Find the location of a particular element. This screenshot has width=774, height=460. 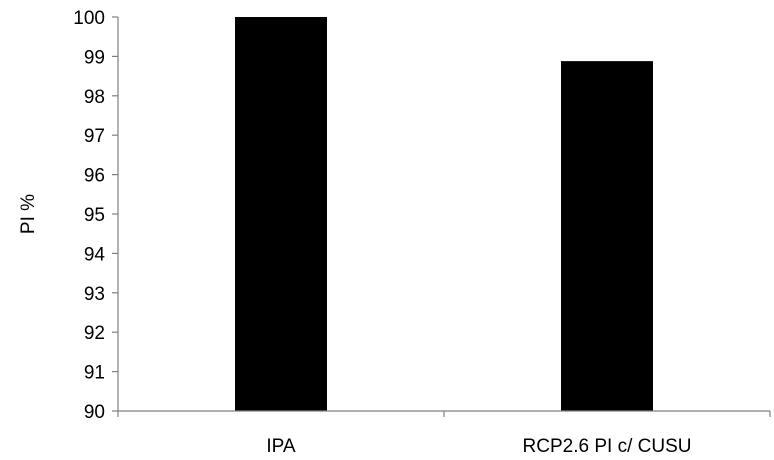

y-tick-label: 90 is located at coordinates (94, 412).